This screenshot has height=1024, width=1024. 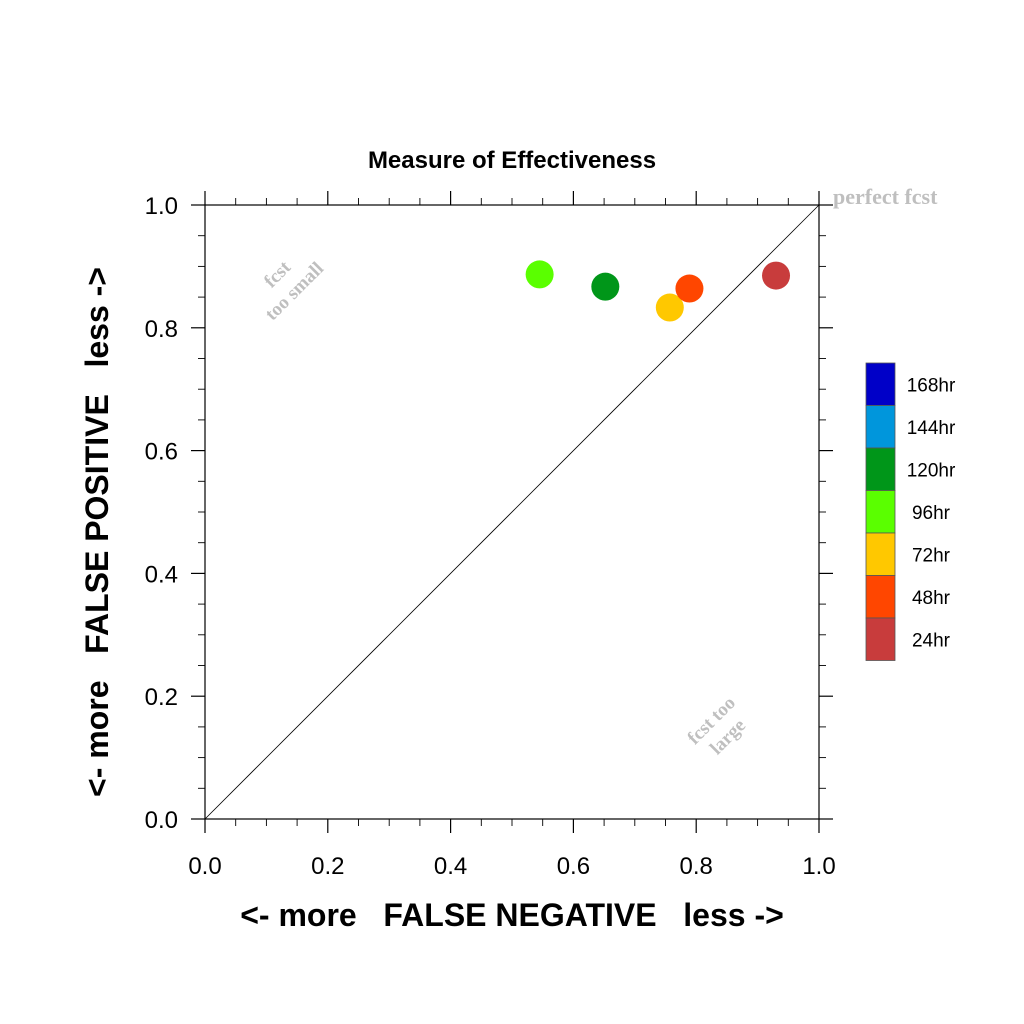 I want to click on y-tick-label: 1.0, so click(x=161, y=206).